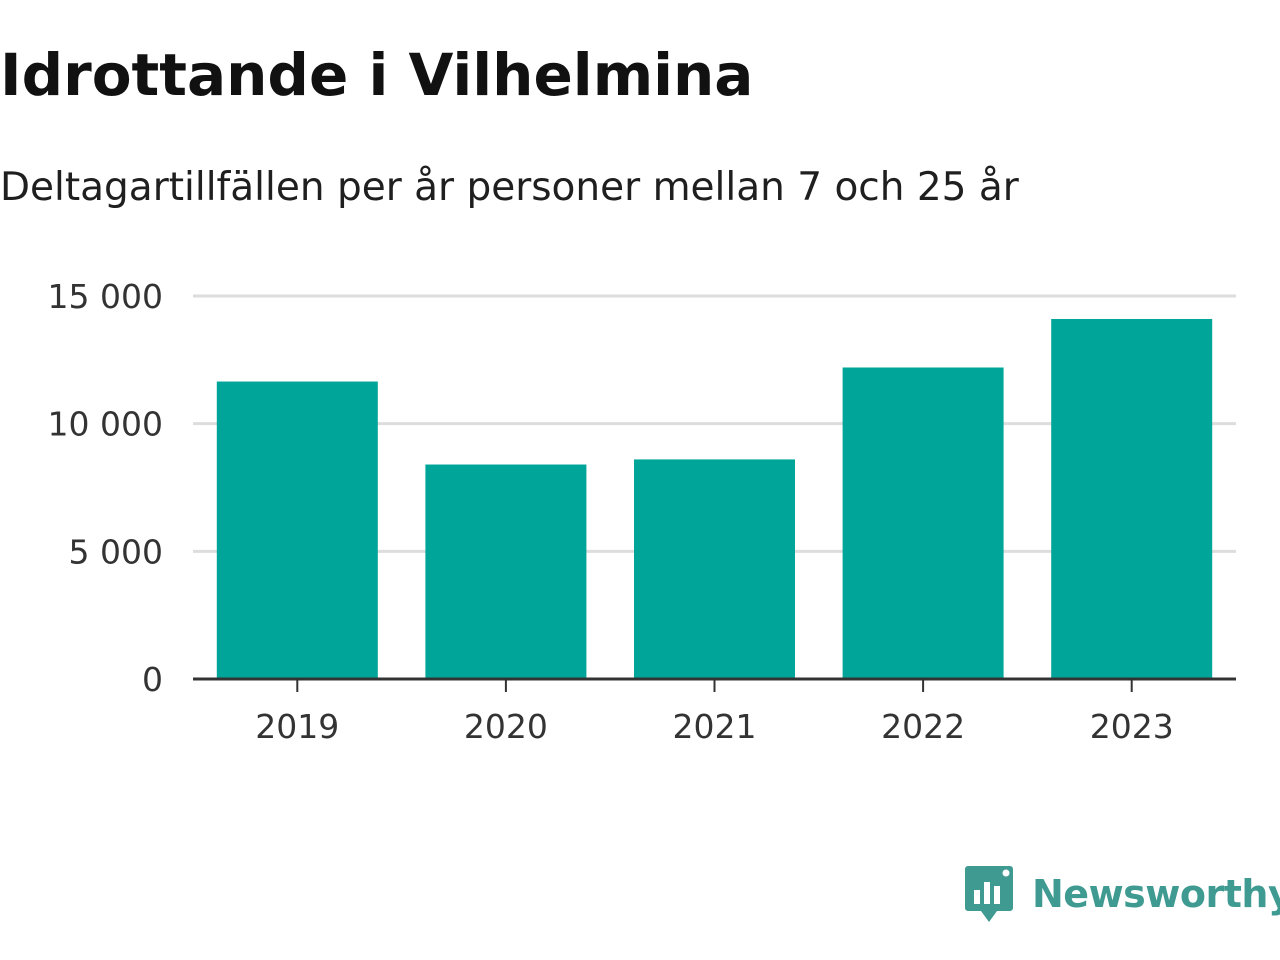 The image size is (1280, 960). What do you see at coordinates (923, 726) in the screenshot?
I see `x-tick-label: 2022` at bounding box center [923, 726].